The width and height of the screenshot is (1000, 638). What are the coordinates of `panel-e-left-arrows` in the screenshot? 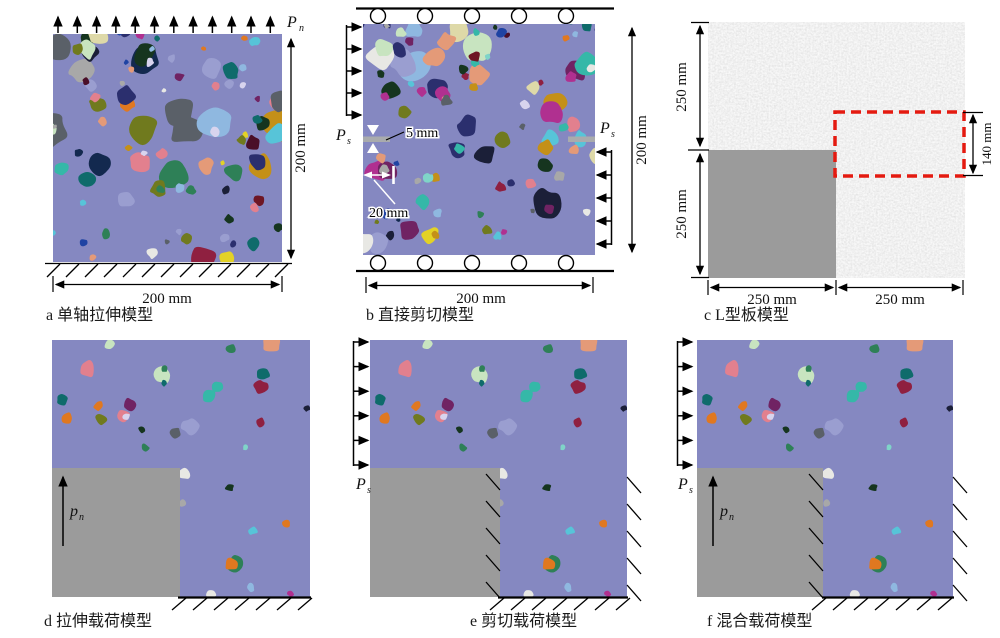 It's located at (362, 403).